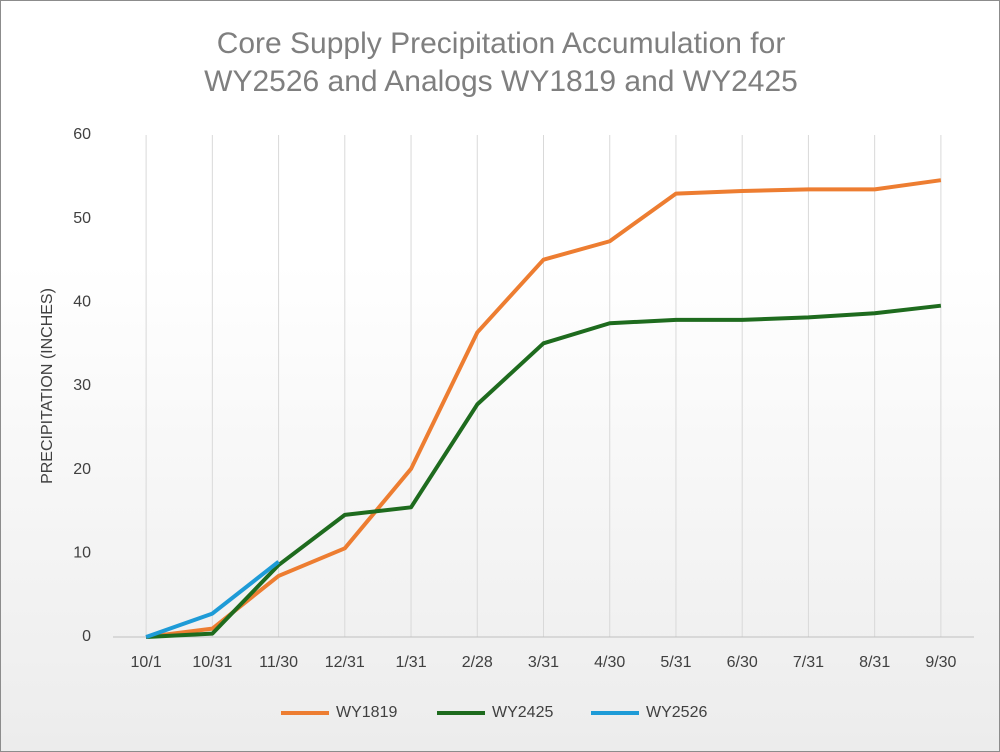 This screenshot has height=752, width=1000. Describe the element at coordinates (522, 712) in the screenshot. I see `legend-label: WY2425` at that location.